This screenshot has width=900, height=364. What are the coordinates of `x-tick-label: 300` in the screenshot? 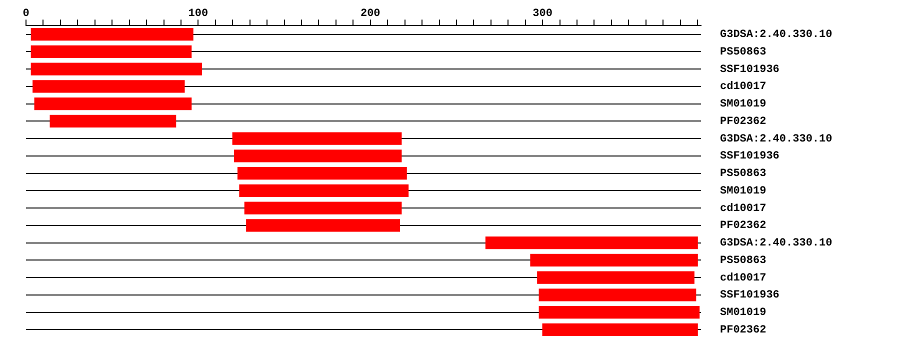 It's located at (542, 14).